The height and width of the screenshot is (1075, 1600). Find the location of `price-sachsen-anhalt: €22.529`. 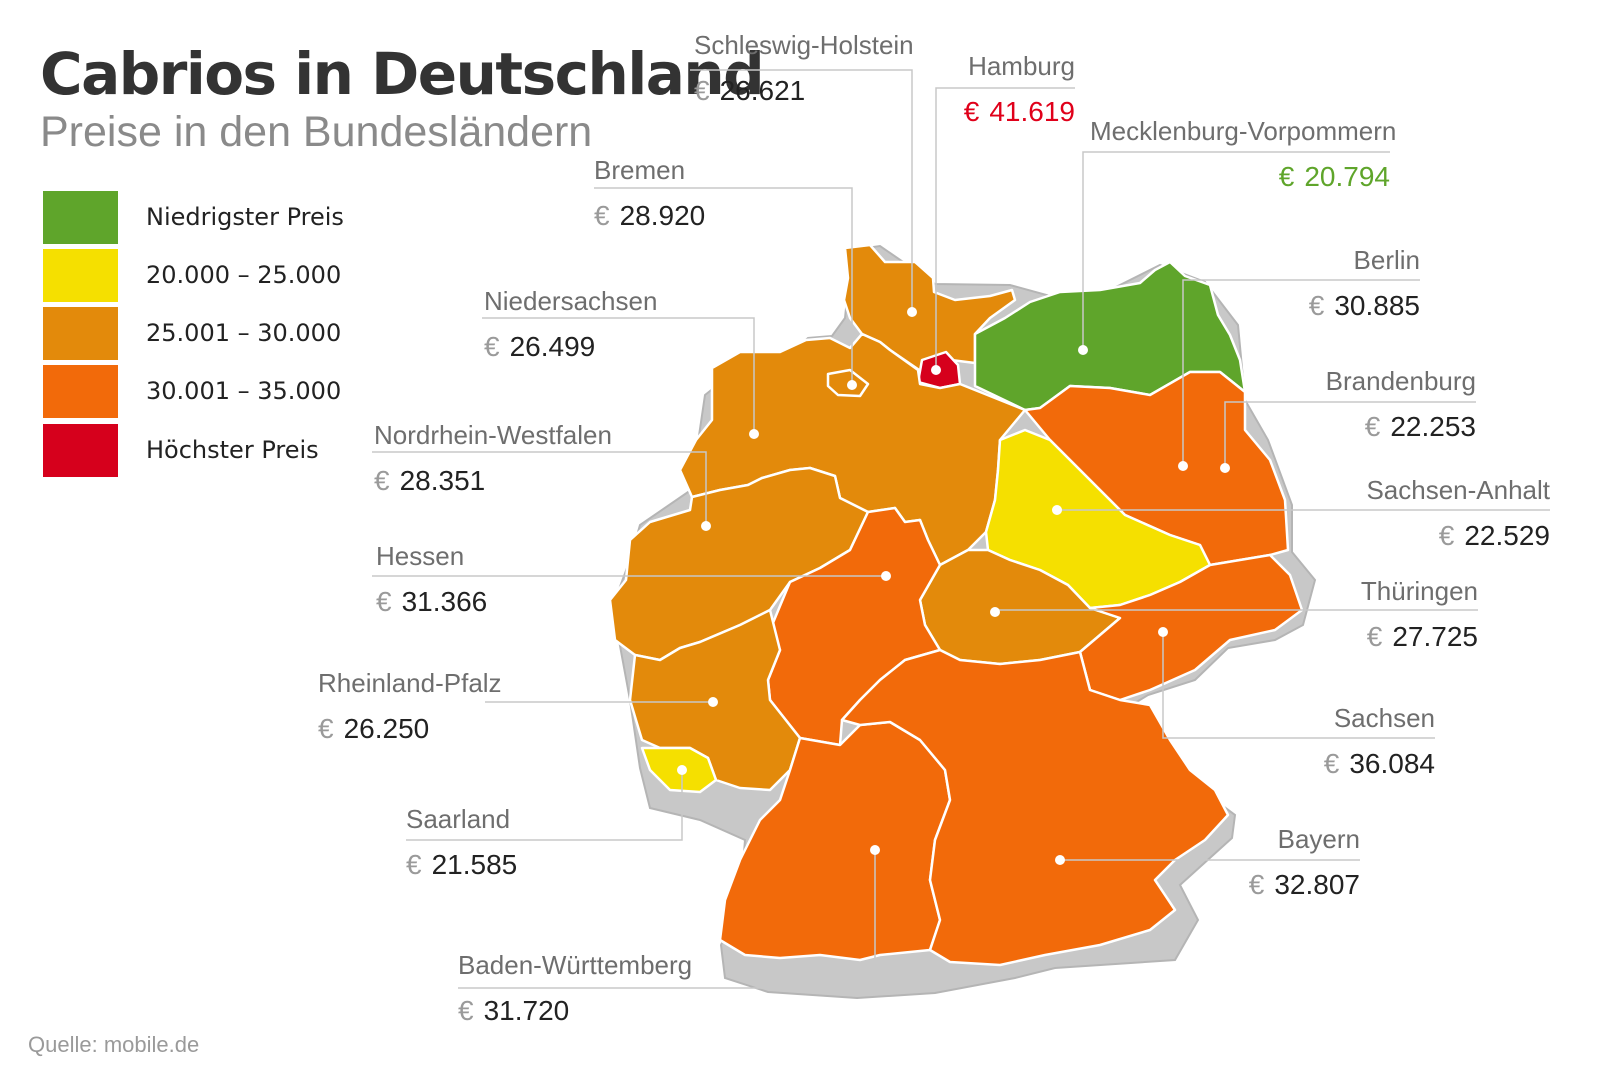

price-sachsen-anhalt: €22.529 is located at coordinates (1445, 536).